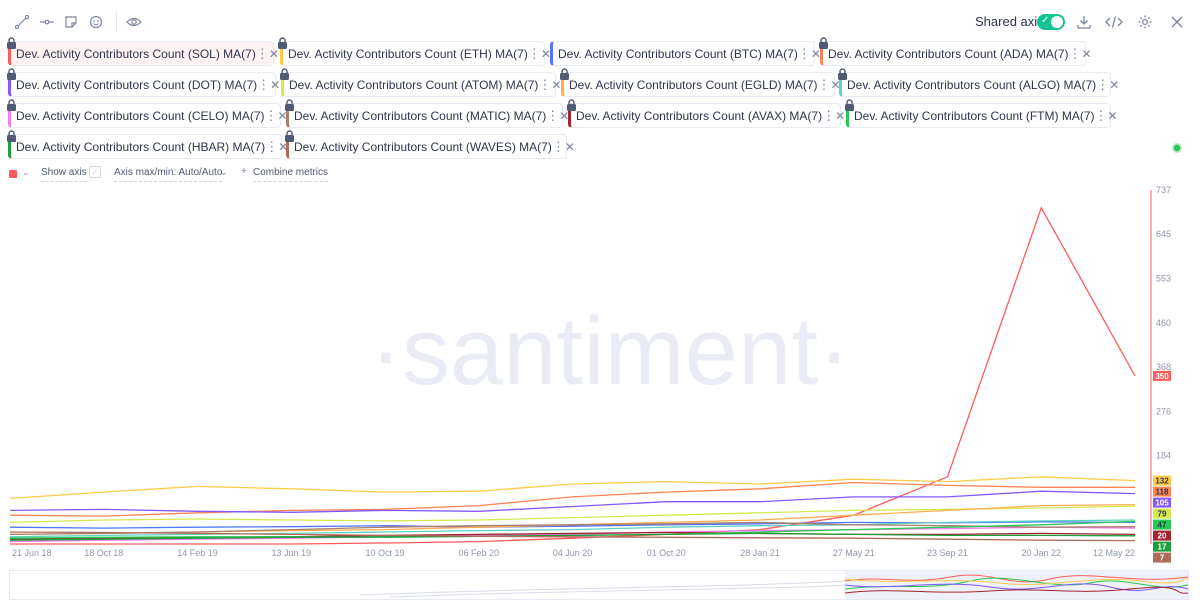 The height and width of the screenshot is (610, 1200). Describe the element at coordinates (1177, 22) in the screenshot. I see `close-icon` at that location.